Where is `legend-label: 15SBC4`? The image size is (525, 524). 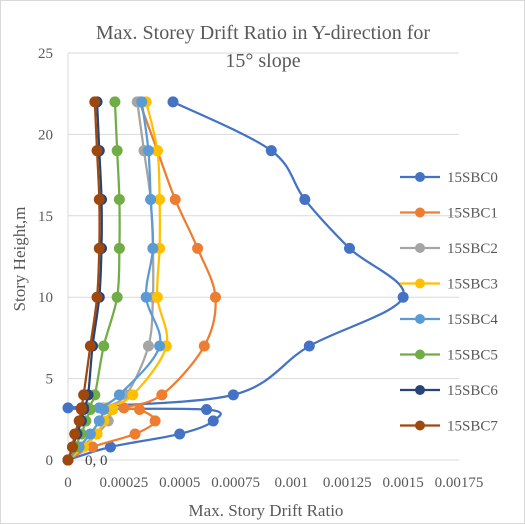 legend-label: 15SBC4 is located at coordinates (472, 320).